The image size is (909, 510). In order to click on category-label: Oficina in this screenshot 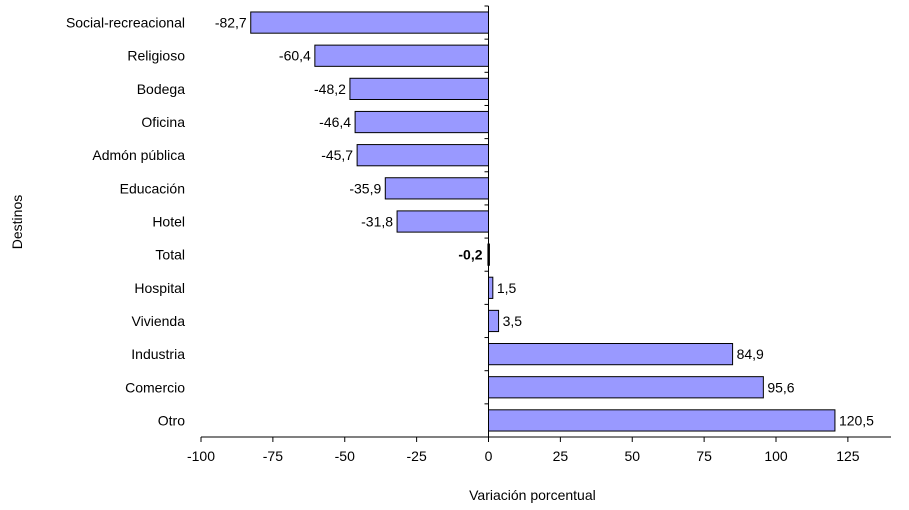, I will do `click(163, 122)`.